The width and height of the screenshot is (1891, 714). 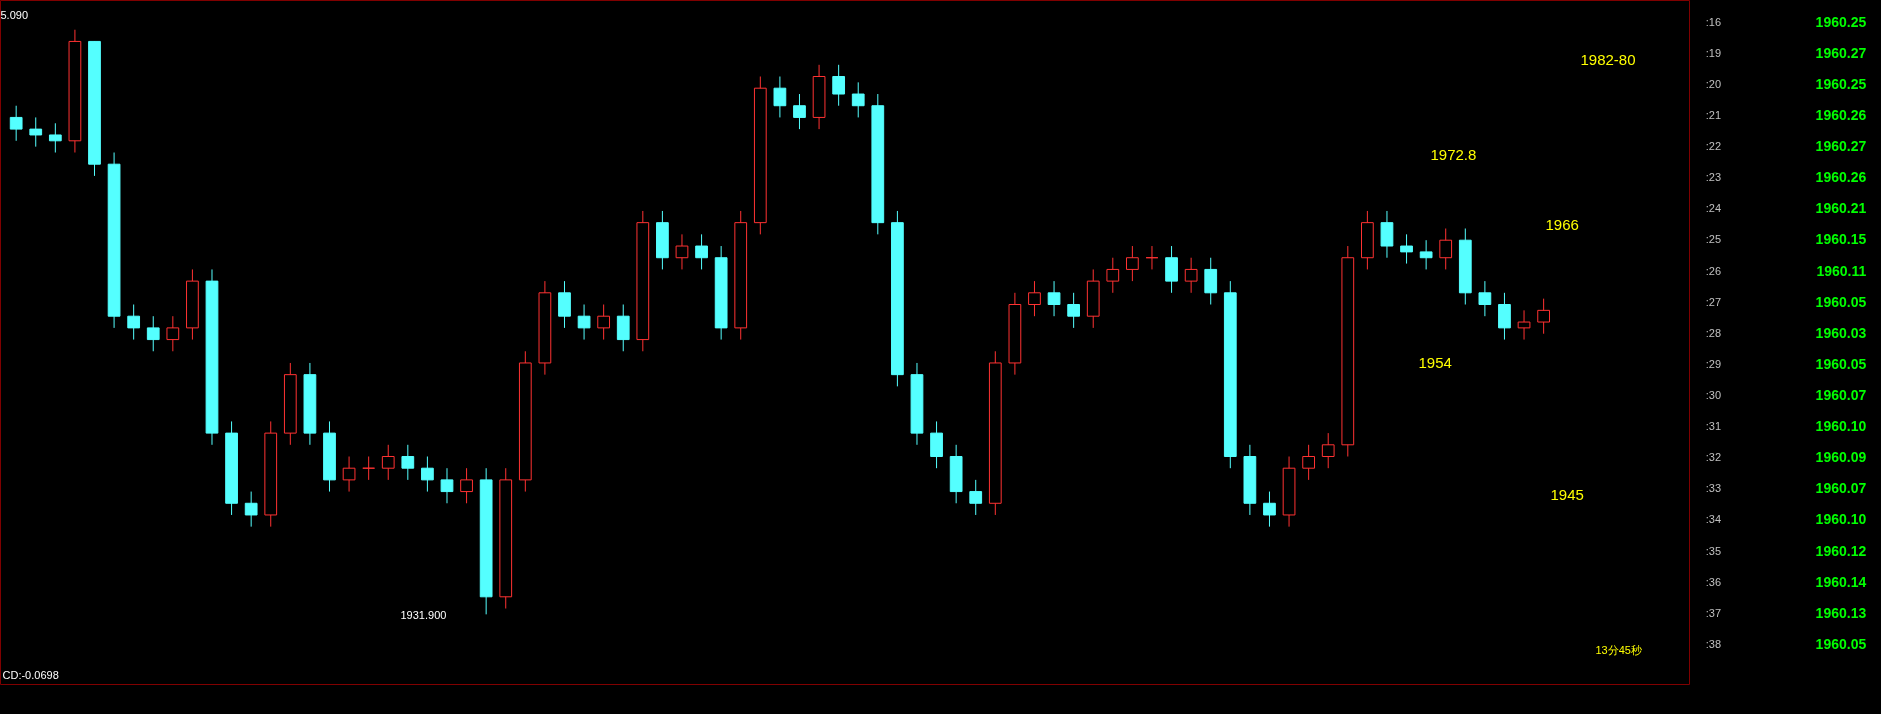 What do you see at coordinates (1453, 154) in the screenshot?
I see `annotation: 1972.8` at bounding box center [1453, 154].